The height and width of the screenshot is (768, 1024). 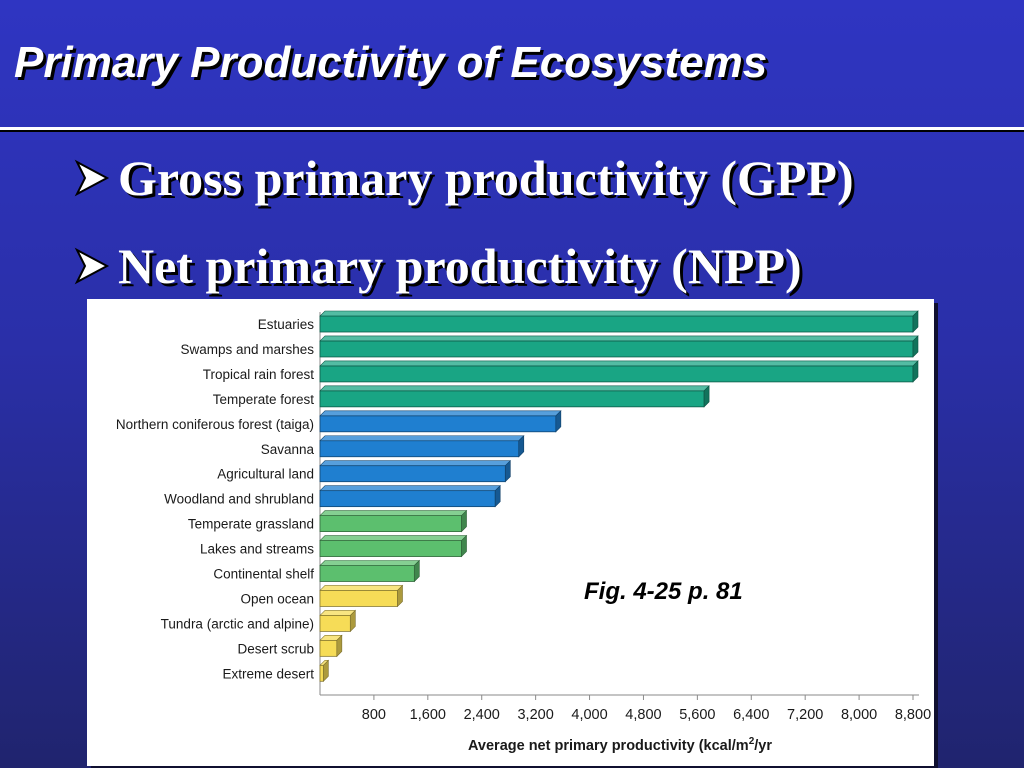 I want to click on category-label-4: Northern coniferous forest (taiga), so click(x=215, y=424).